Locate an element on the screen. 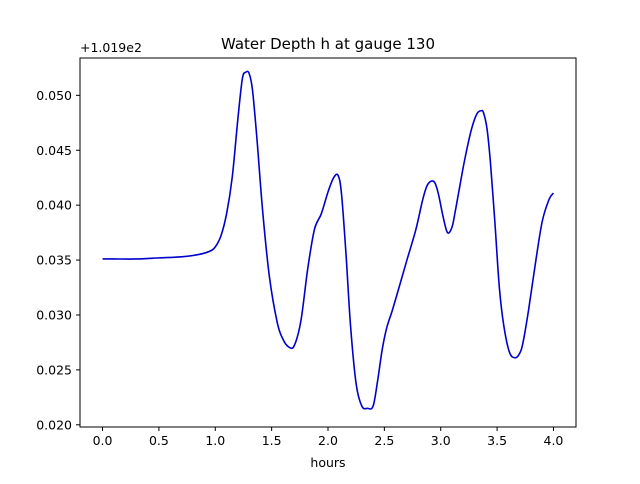 This screenshot has width=640, height=484. y-tick-label: 0.020 is located at coordinates (54, 424).